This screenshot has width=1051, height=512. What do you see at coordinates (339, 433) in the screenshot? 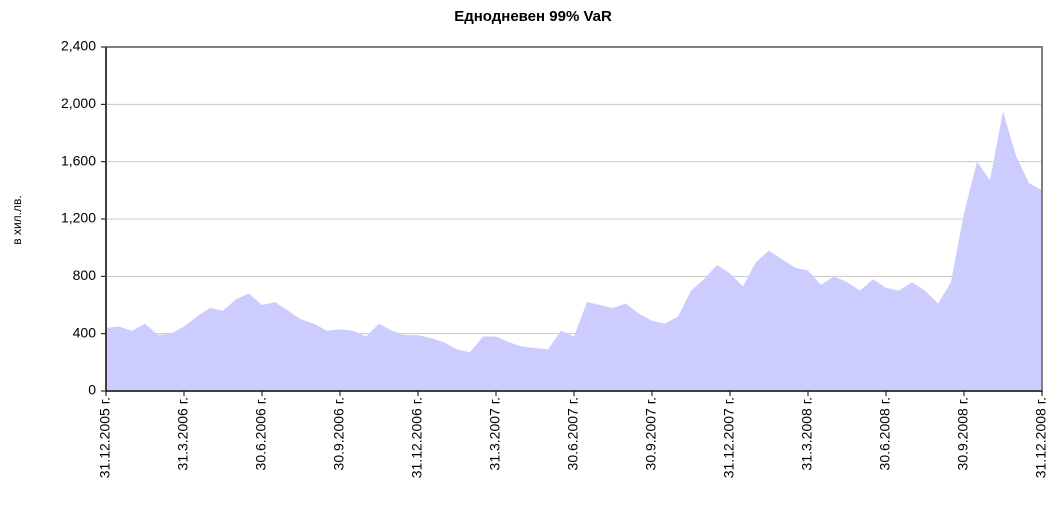
I see `x-tick-label: 30.9.2006 г.` at bounding box center [339, 433].